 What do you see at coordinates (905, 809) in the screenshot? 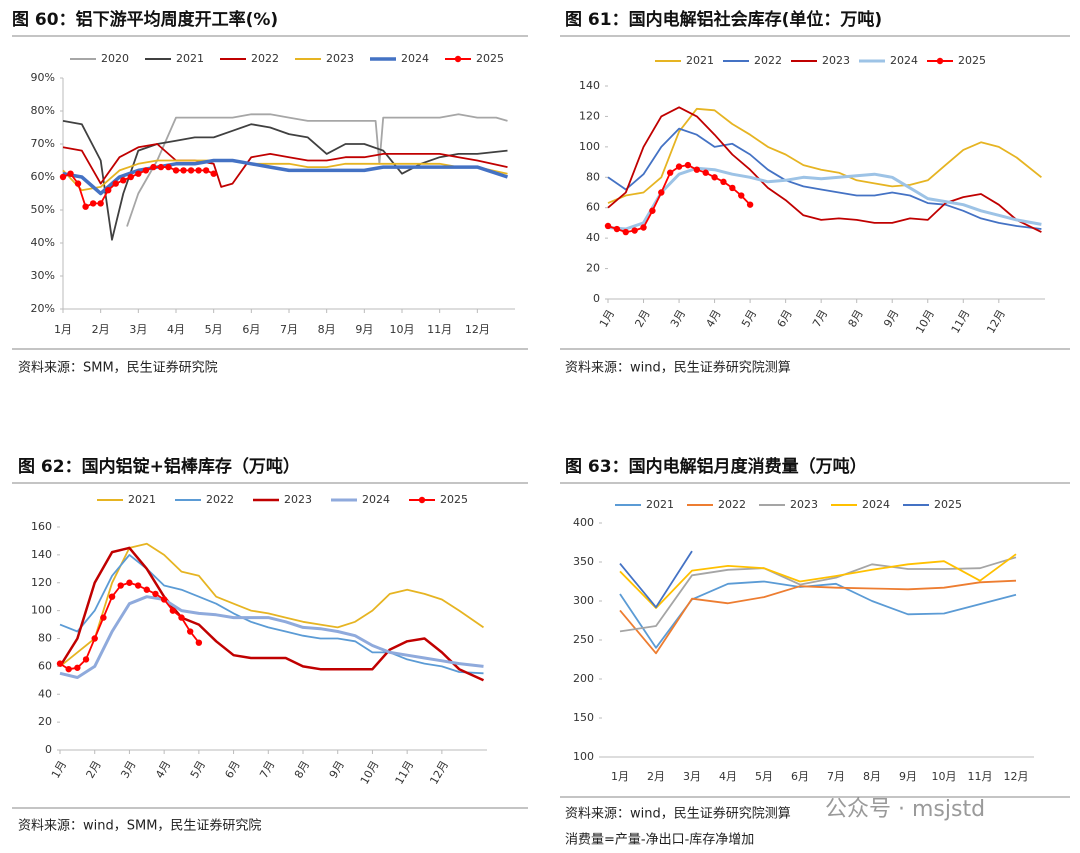
I see `watermark: 公众号 · msjstd` at bounding box center [905, 809].